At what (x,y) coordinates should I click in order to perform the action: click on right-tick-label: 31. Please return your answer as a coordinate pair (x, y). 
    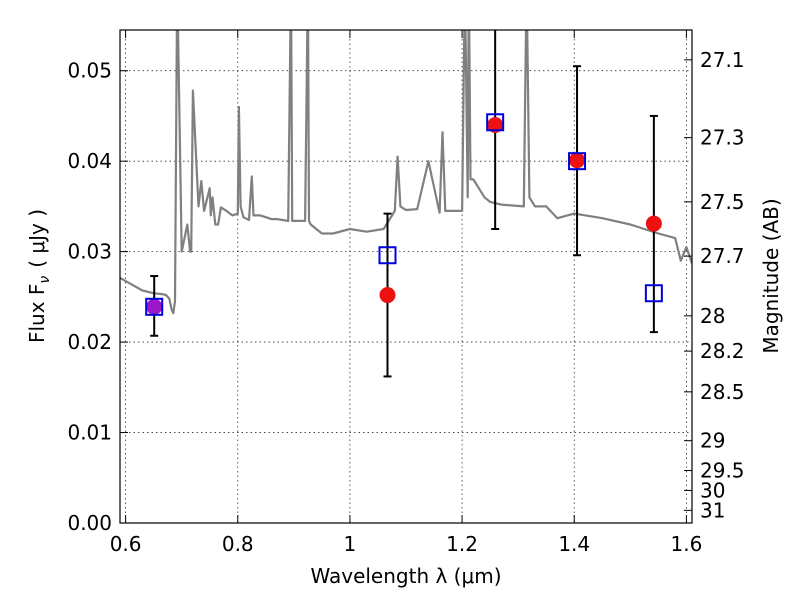
    Looking at the image, I should click on (712, 510).